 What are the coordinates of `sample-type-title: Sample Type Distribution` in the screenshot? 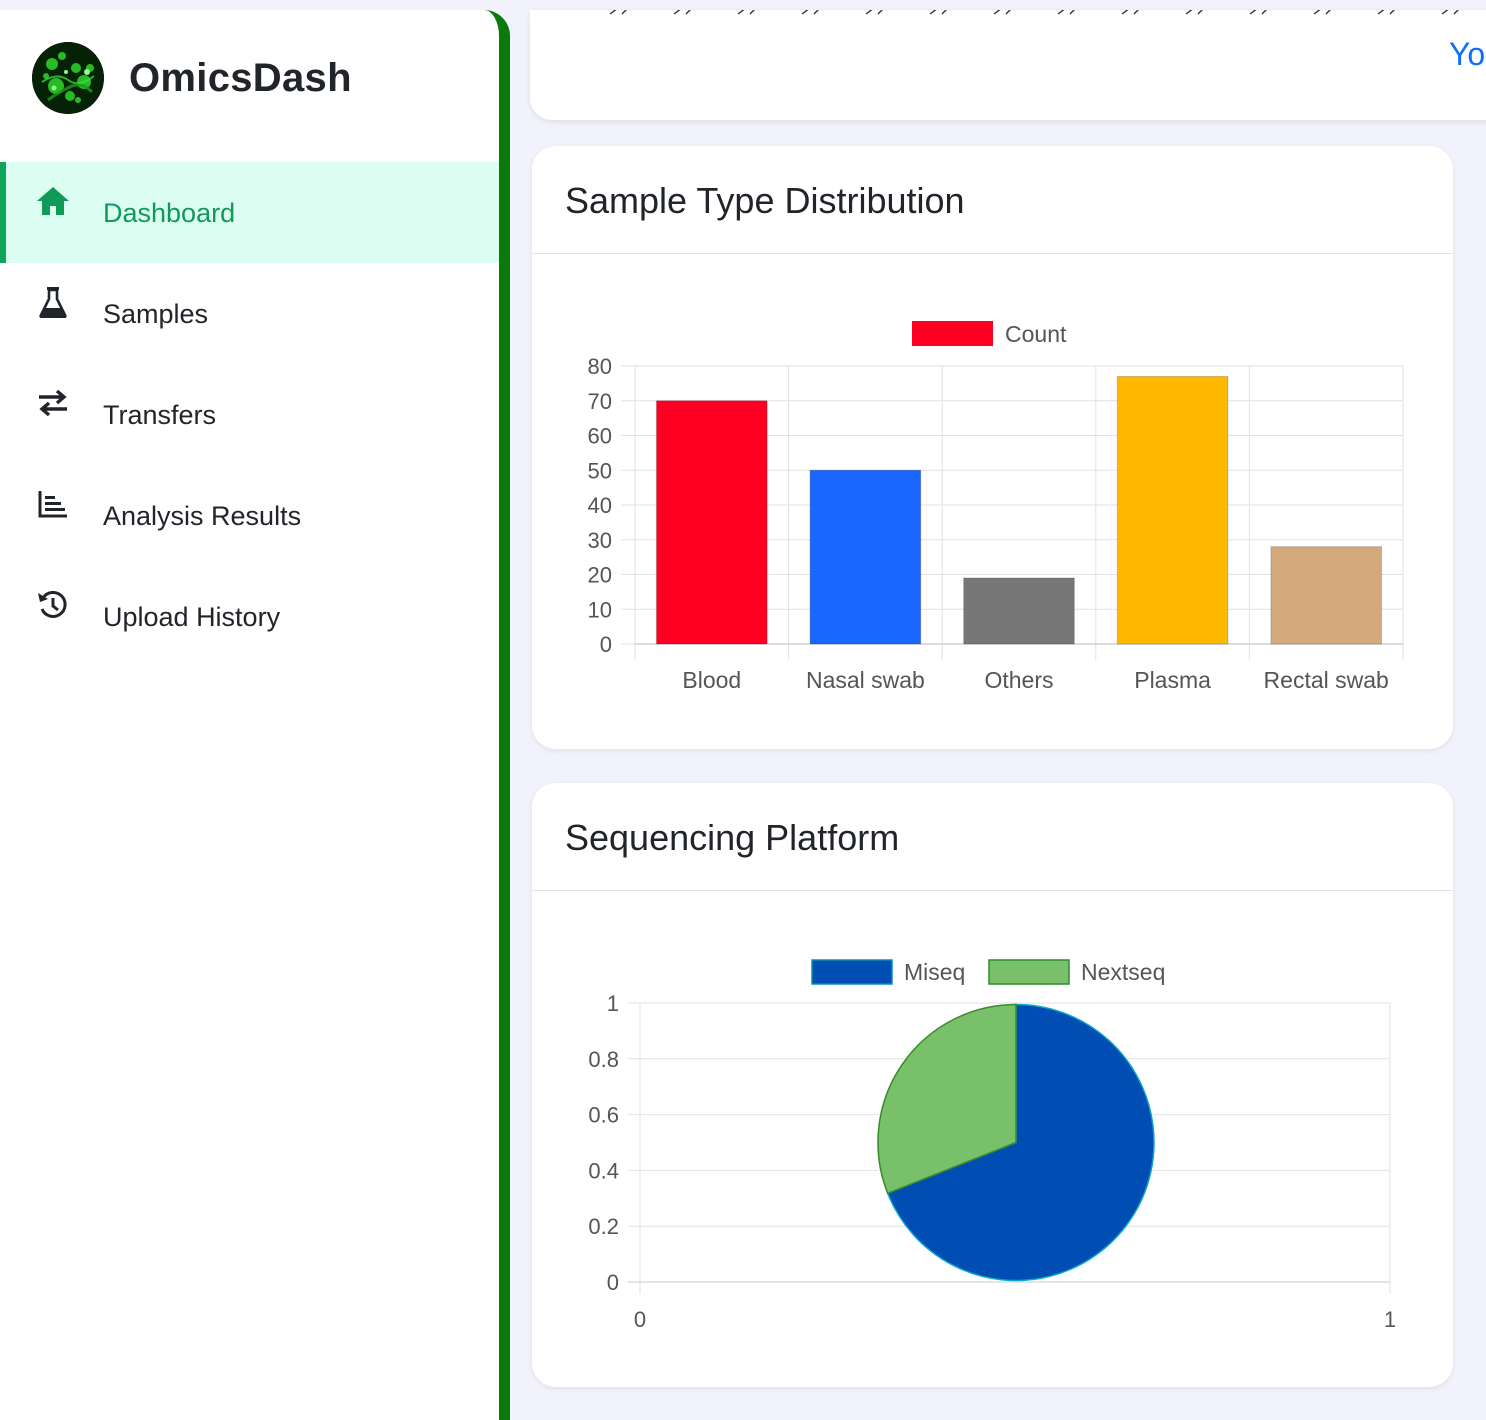 It's located at (992, 200).